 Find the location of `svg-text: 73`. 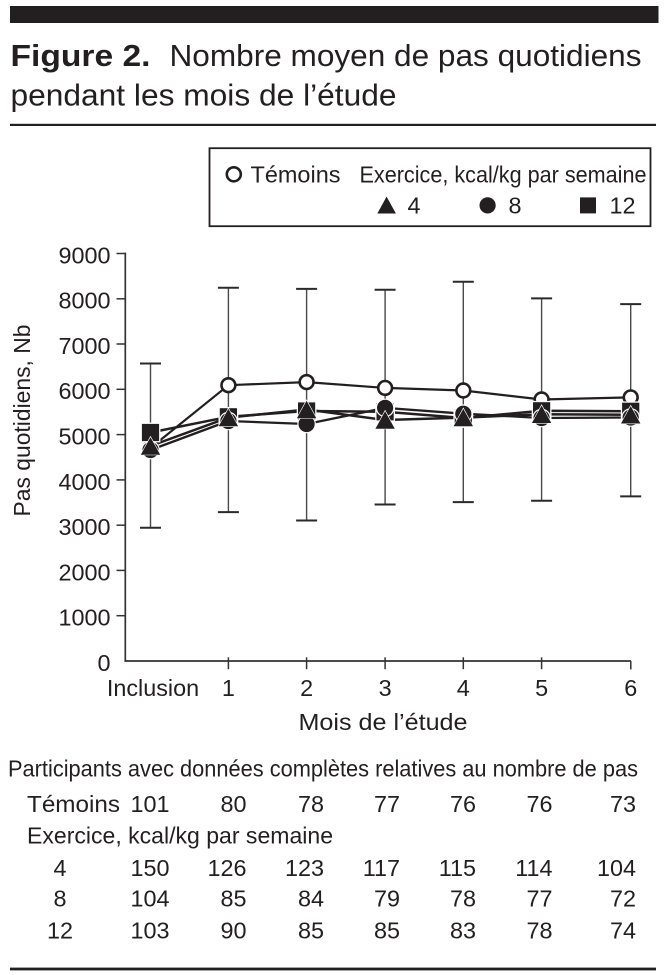

svg-text: 73 is located at coordinates (623, 804).